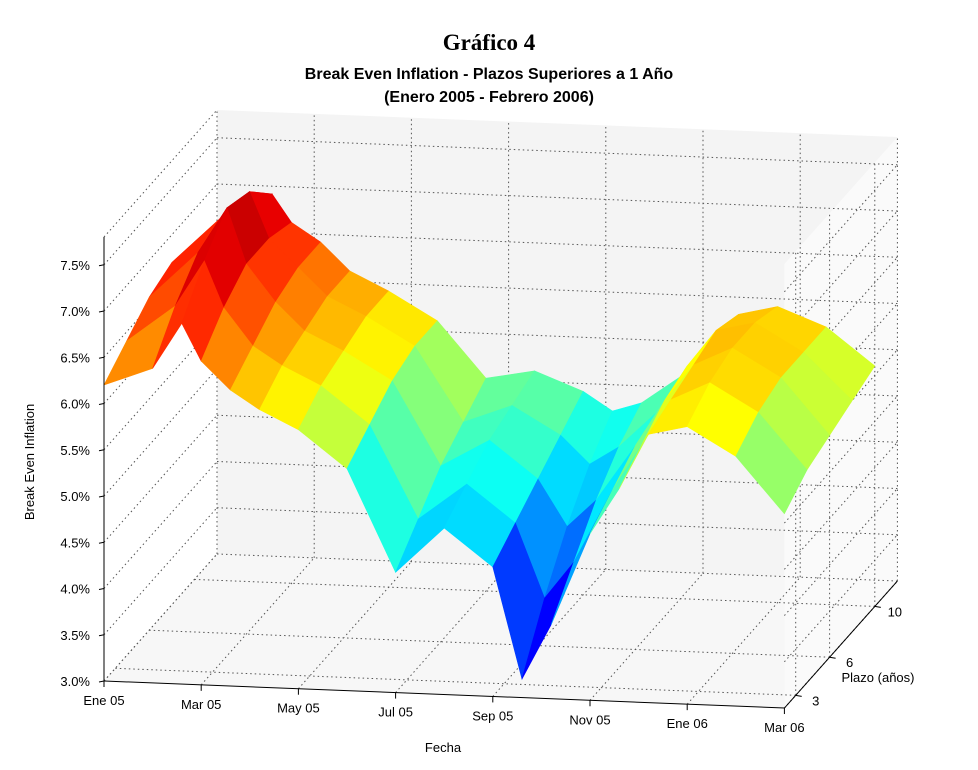  I want to click on figure-label: Gráfico 4, so click(489, 42).